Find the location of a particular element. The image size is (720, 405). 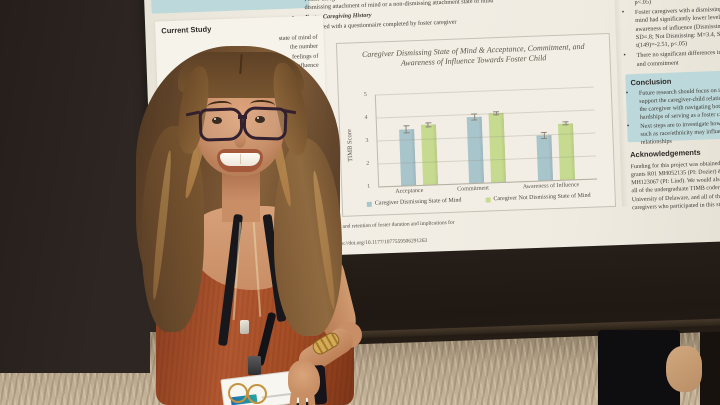

nose is located at coordinates (240, 139).